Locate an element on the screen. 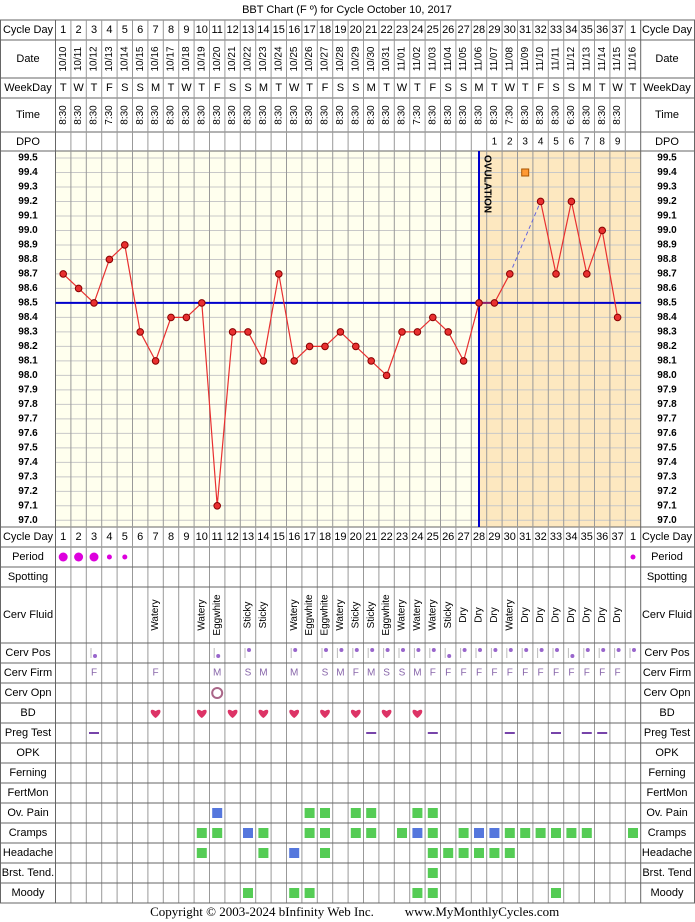  cycle-day: 30 is located at coordinates (510, 30).